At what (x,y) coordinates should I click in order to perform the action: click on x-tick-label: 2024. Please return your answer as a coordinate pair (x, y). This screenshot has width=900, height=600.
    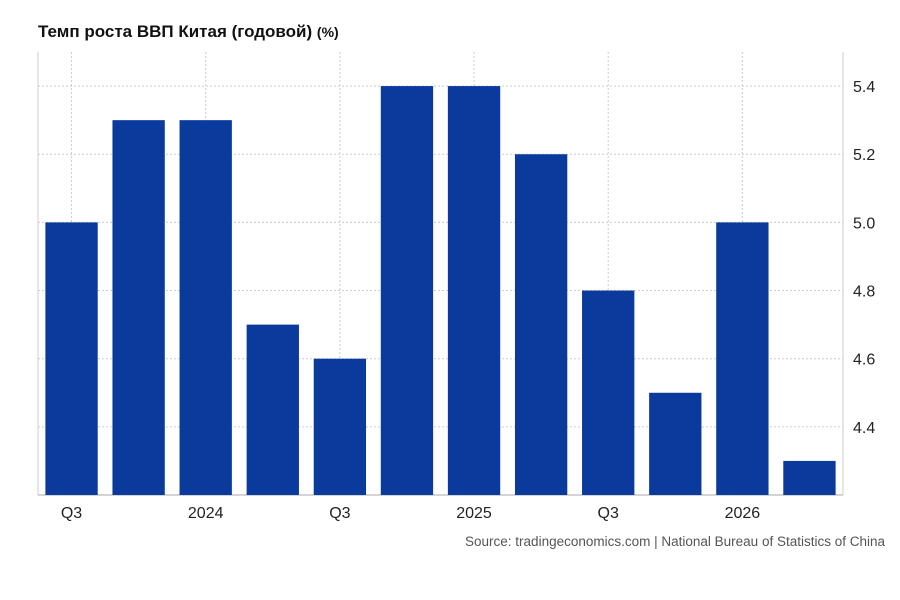
    Looking at the image, I should click on (206, 513).